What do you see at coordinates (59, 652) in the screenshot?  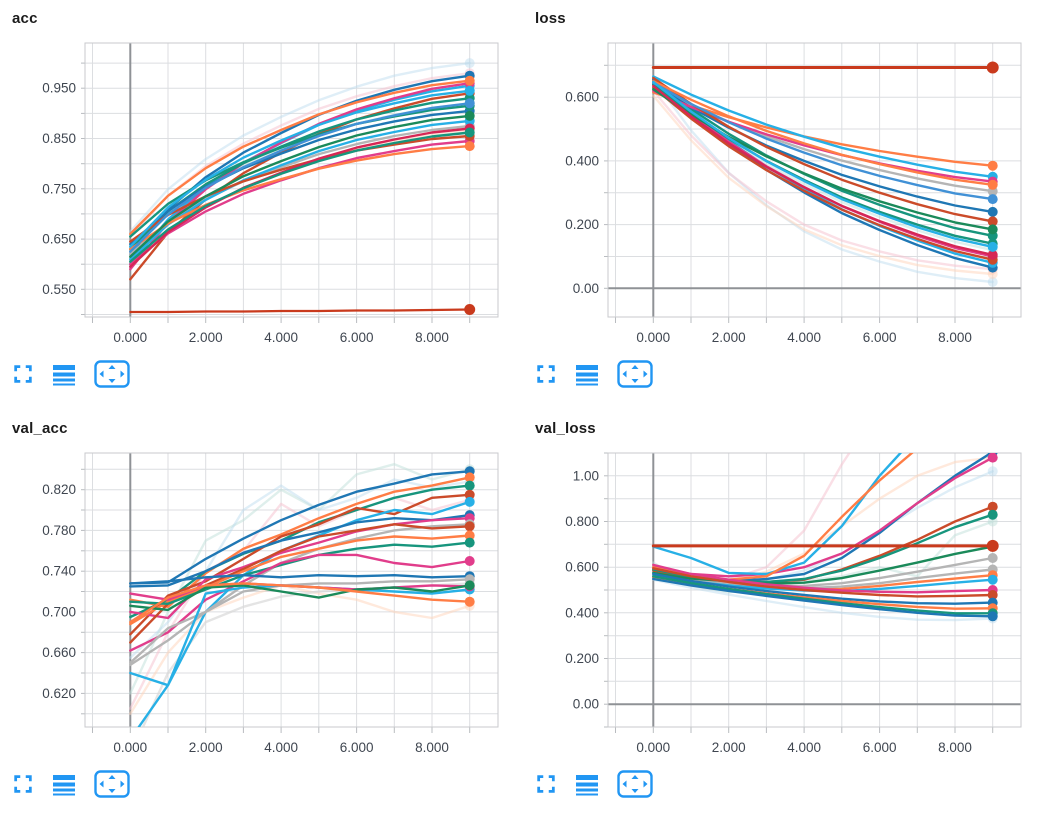 I see `svg-text: 0.660` at bounding box center [59, 652].